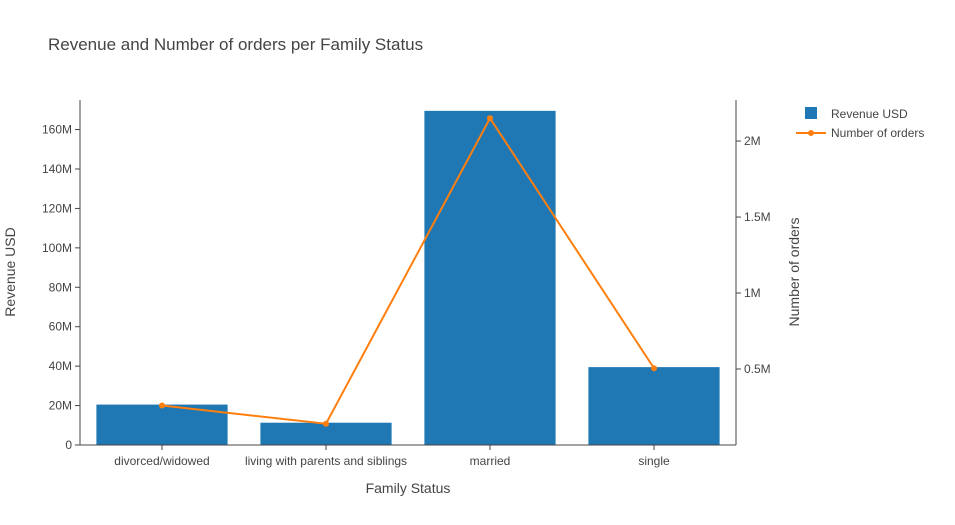 The width and height of the screenshot is (955, 525). What do you see at coordinates (869, 114) in the screenshot?
I see `legend-label-revenue: Revenue USD` at bounding box center [869, 114].